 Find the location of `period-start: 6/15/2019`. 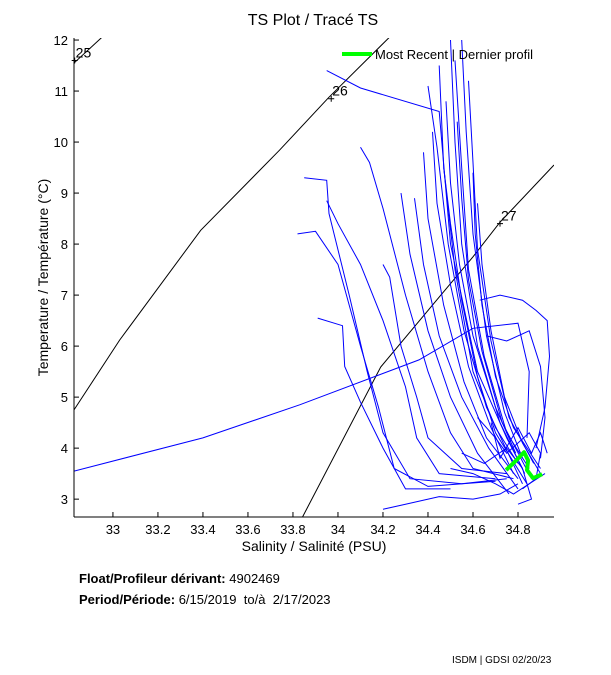

period-start: 6/15/2019 is located at coordinates (207, 599).